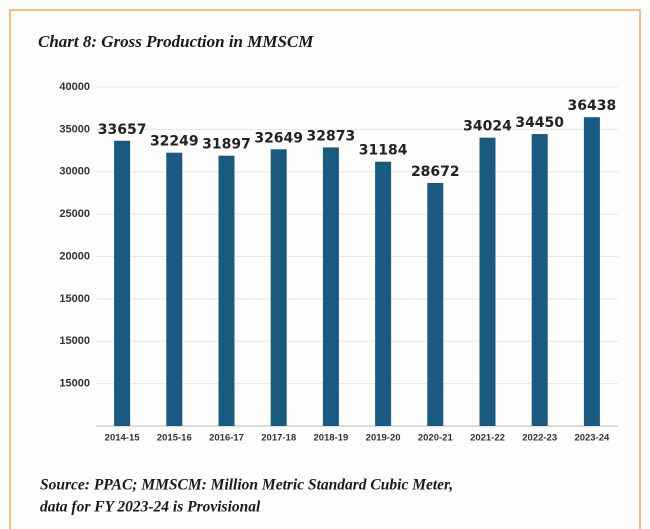 This screenshot has height=529, width=650. I want to click on x-tick-label: 2022-23, so click(539, 438).